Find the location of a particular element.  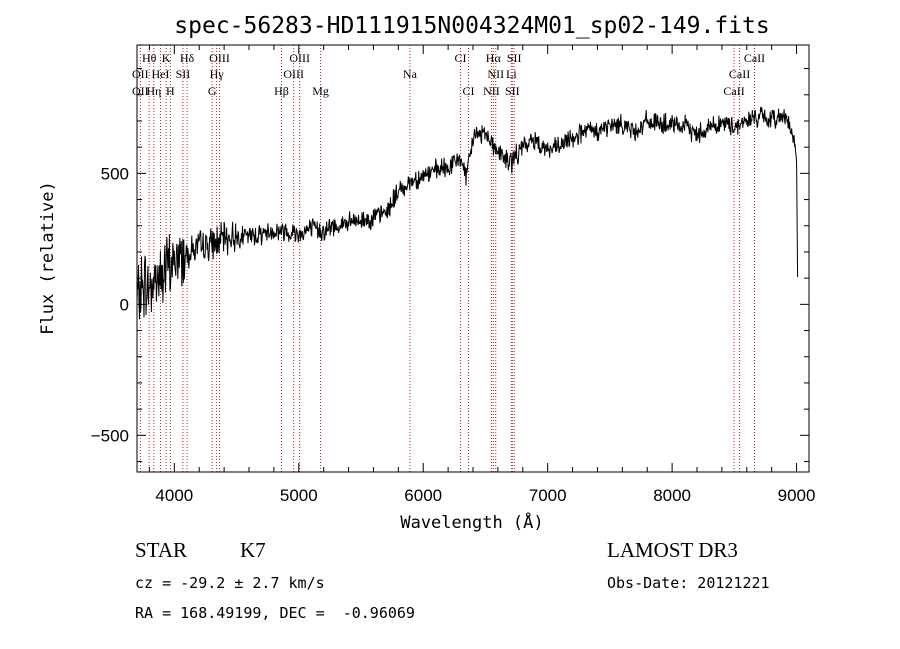

feature-label-2: Hδ is located at coordinates (187, 58).